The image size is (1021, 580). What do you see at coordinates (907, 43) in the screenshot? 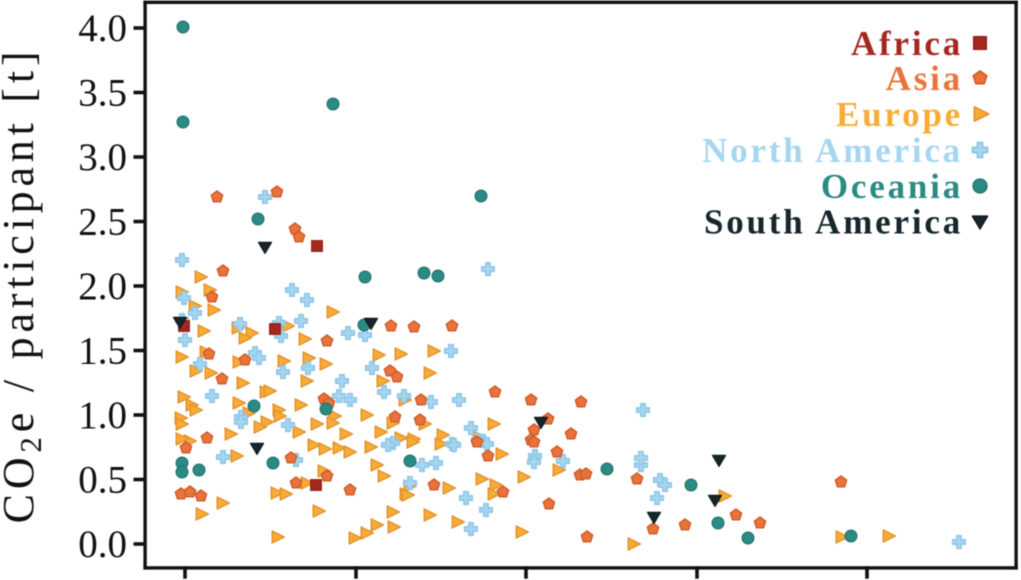
I see `svg-text: Africa` at bounding box center [907, 43].